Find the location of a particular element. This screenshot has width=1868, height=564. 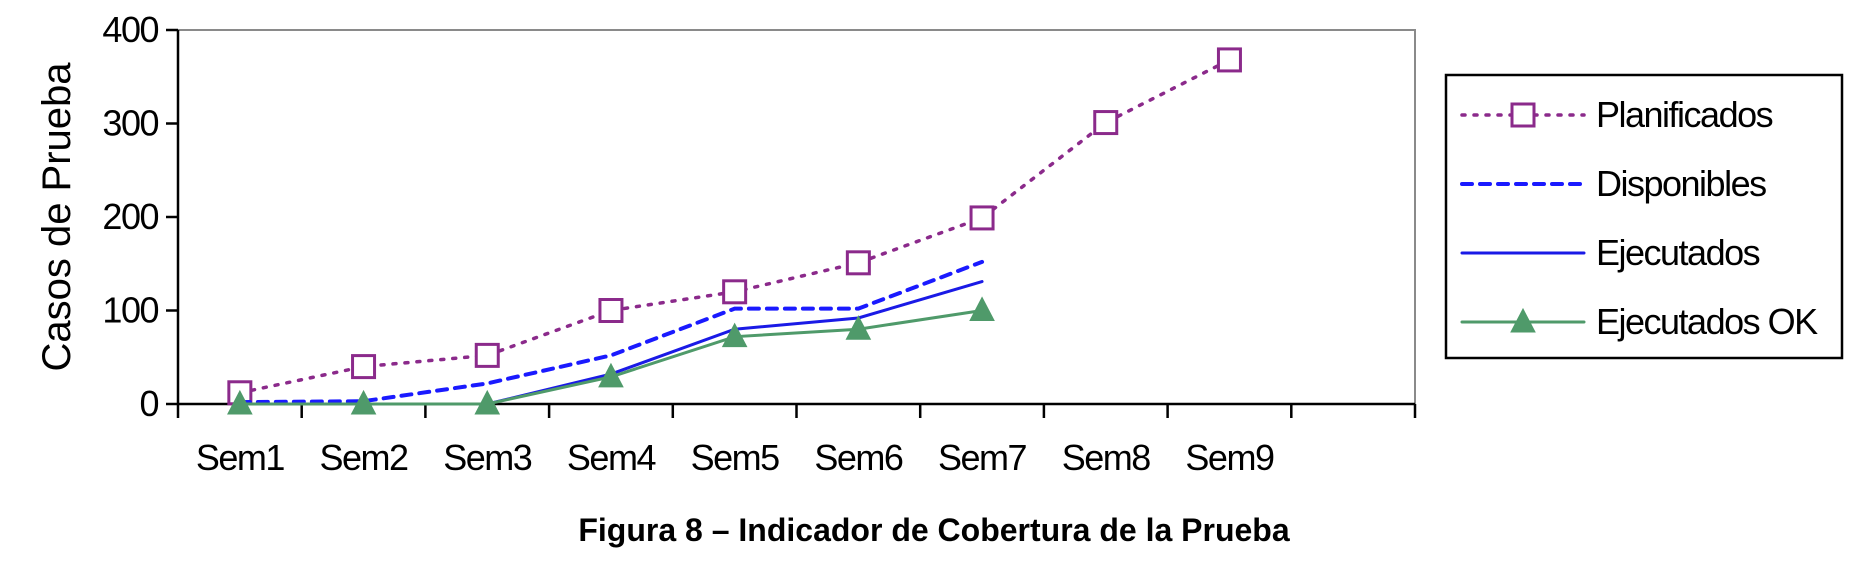

legend-label: Ejecutados is located at coordinates (1678, 252).